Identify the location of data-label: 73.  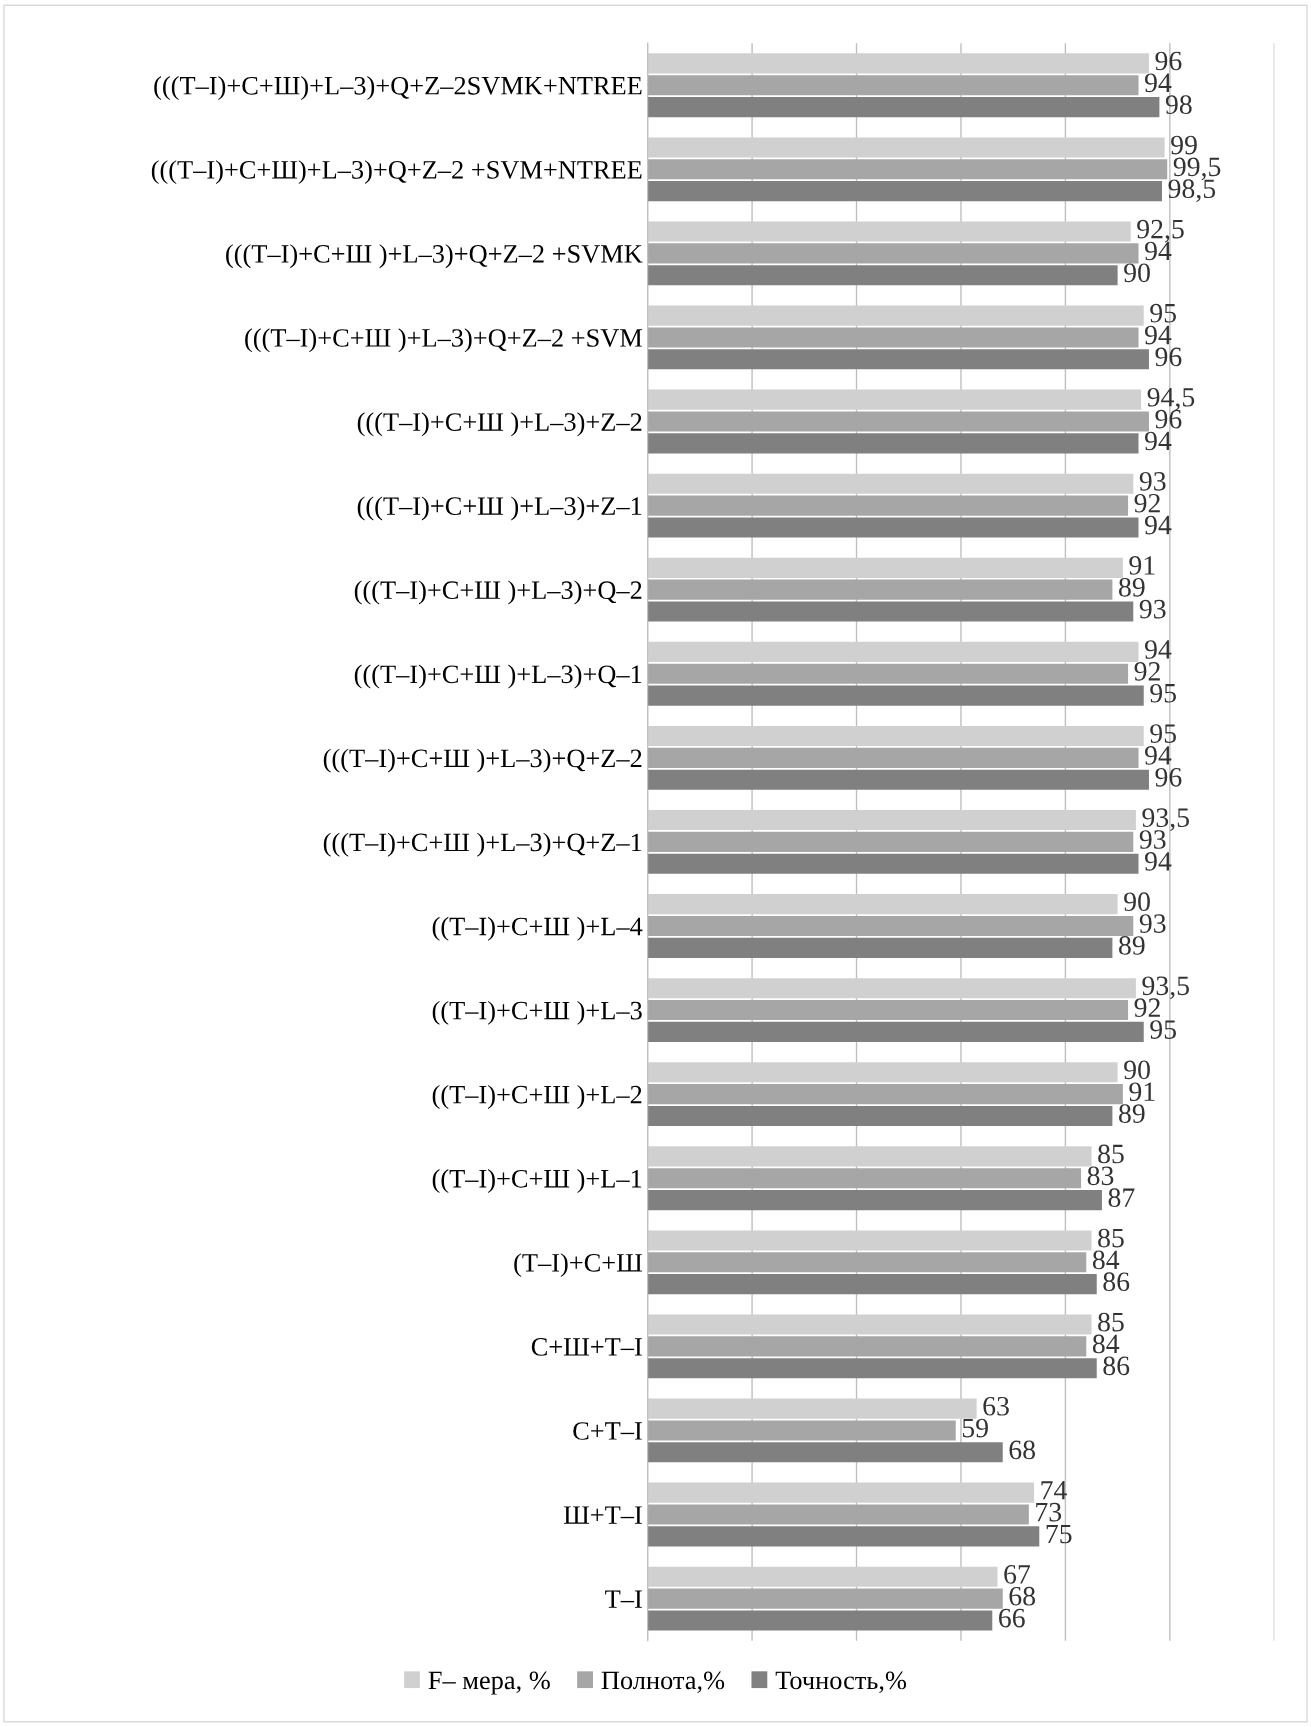
(1049, 1512).